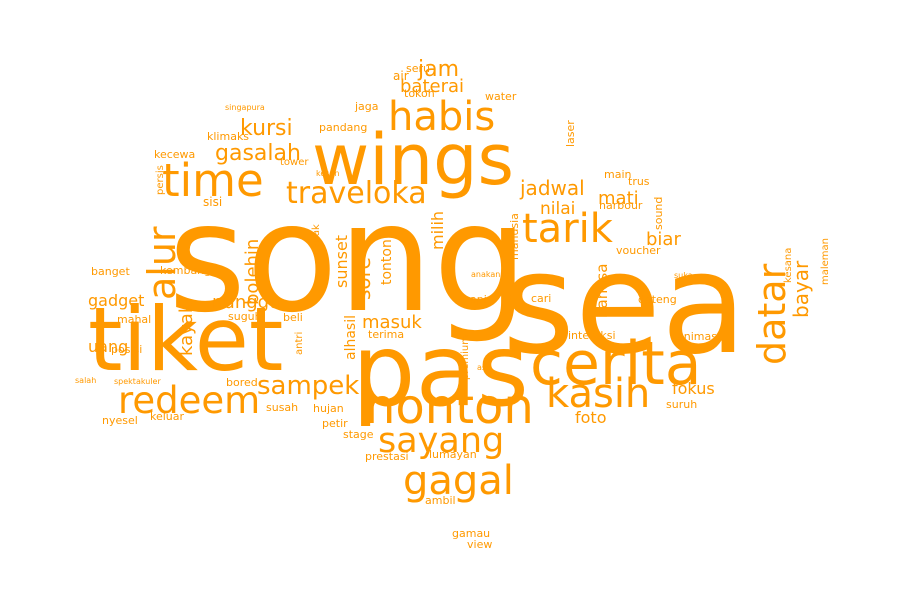 This screenshot has height=611, width=907. I want to click on word-redeem: redeem, so click(189, 400).